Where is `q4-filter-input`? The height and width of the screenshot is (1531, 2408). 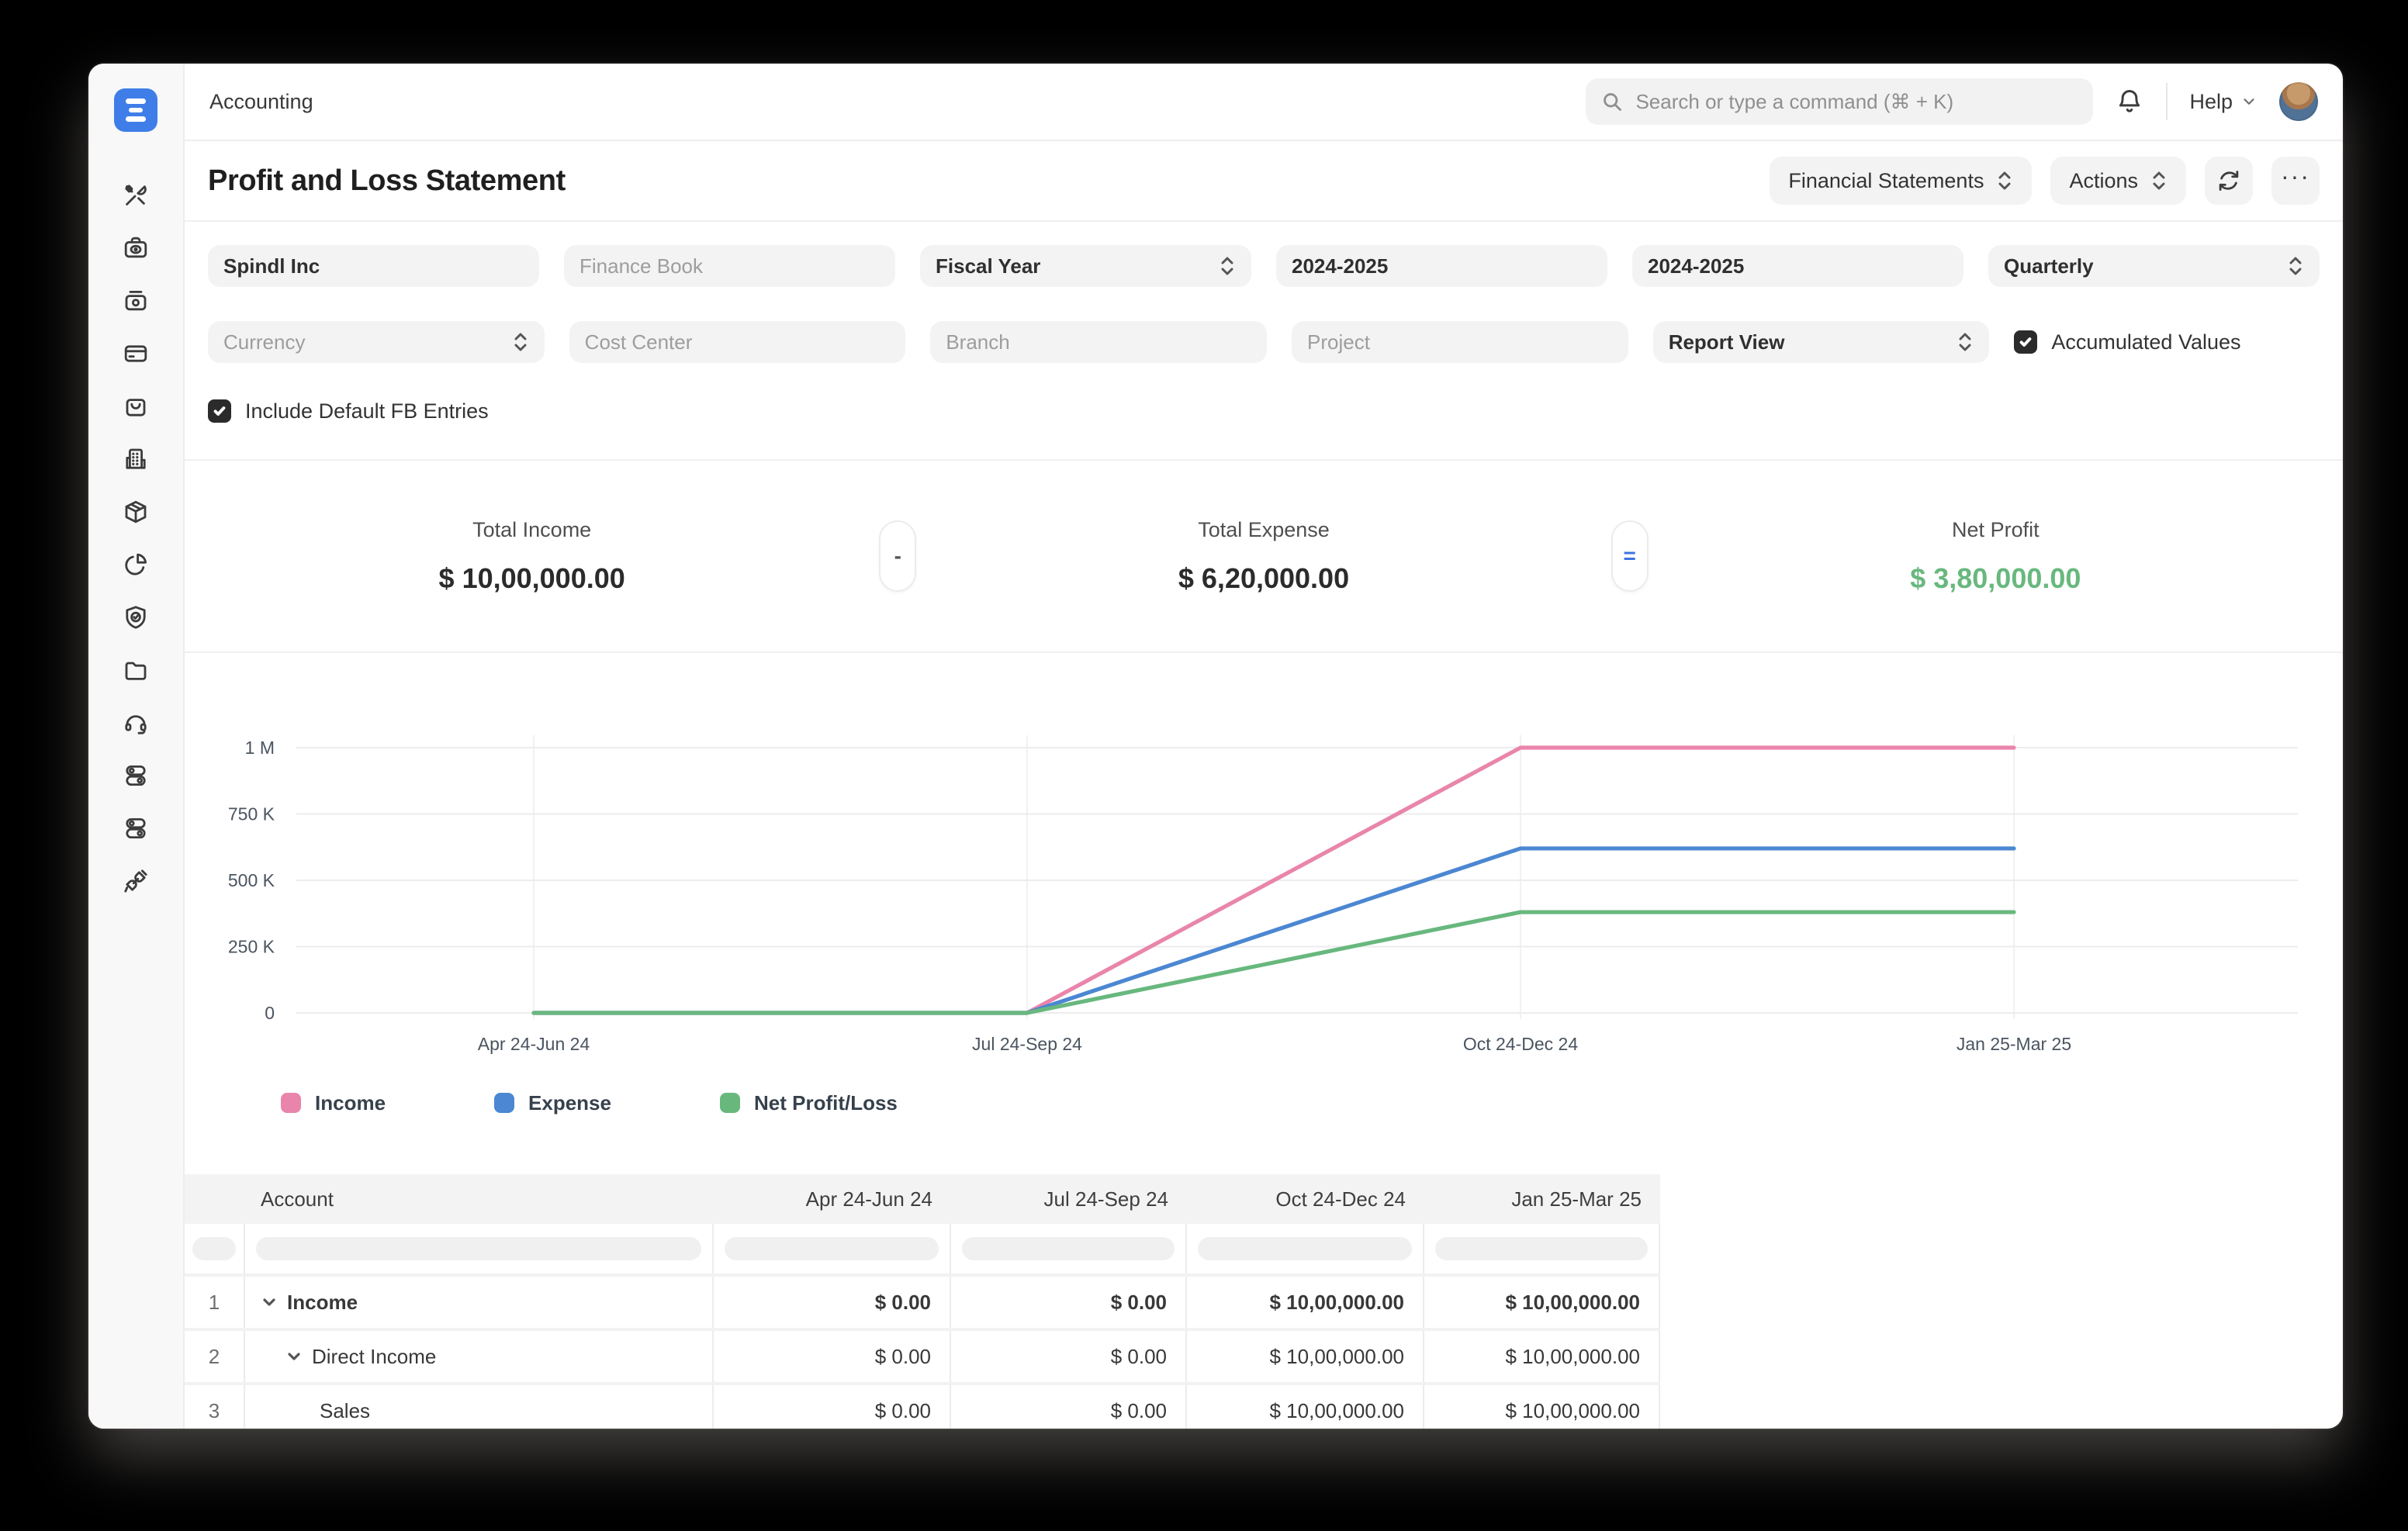 q4-filter-input is located at coordinates (1541, 1248).